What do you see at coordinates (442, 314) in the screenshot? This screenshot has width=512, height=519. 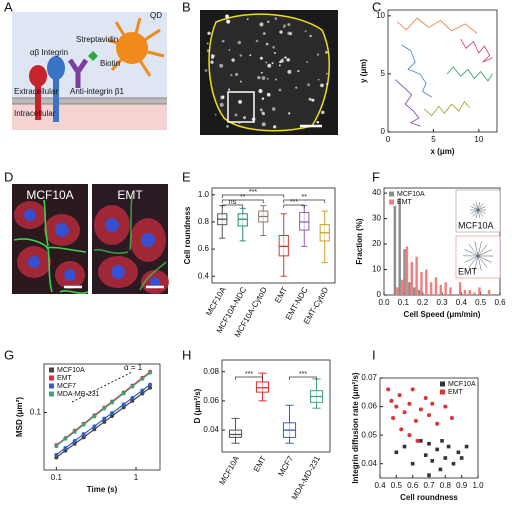 I see `x-axis-title: Cell Speed (μm/min)` at bounding box center [442, 314].